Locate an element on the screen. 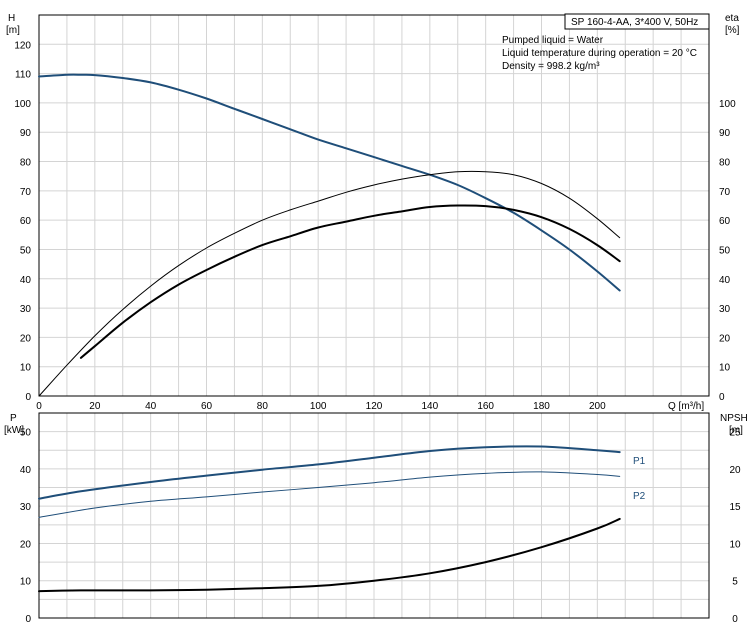 The height and width of the screenshot is (630, 754). h-tick-label: 10 is located at coordinates (26, 368).